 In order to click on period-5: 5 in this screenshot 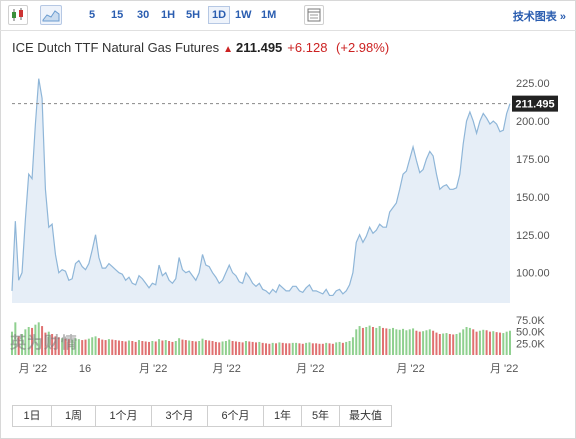, I will do `click(92, 15)`.